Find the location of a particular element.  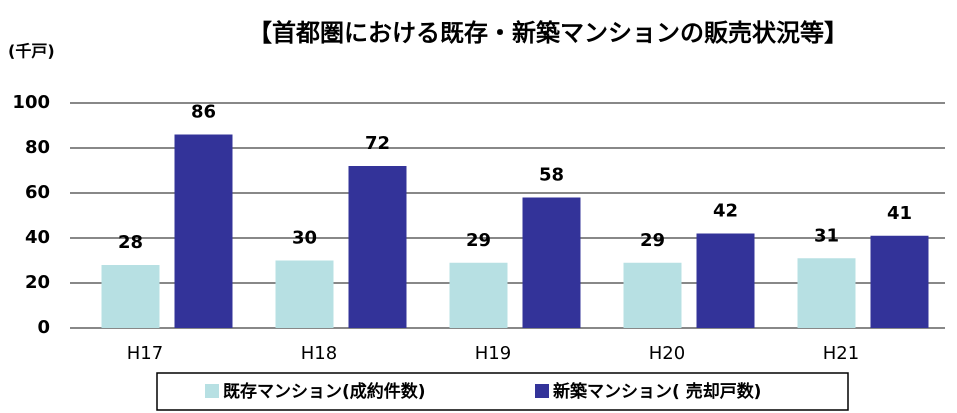

legend-label: 新築マンション( 売却戸数) is located at coordinates (657, 391).